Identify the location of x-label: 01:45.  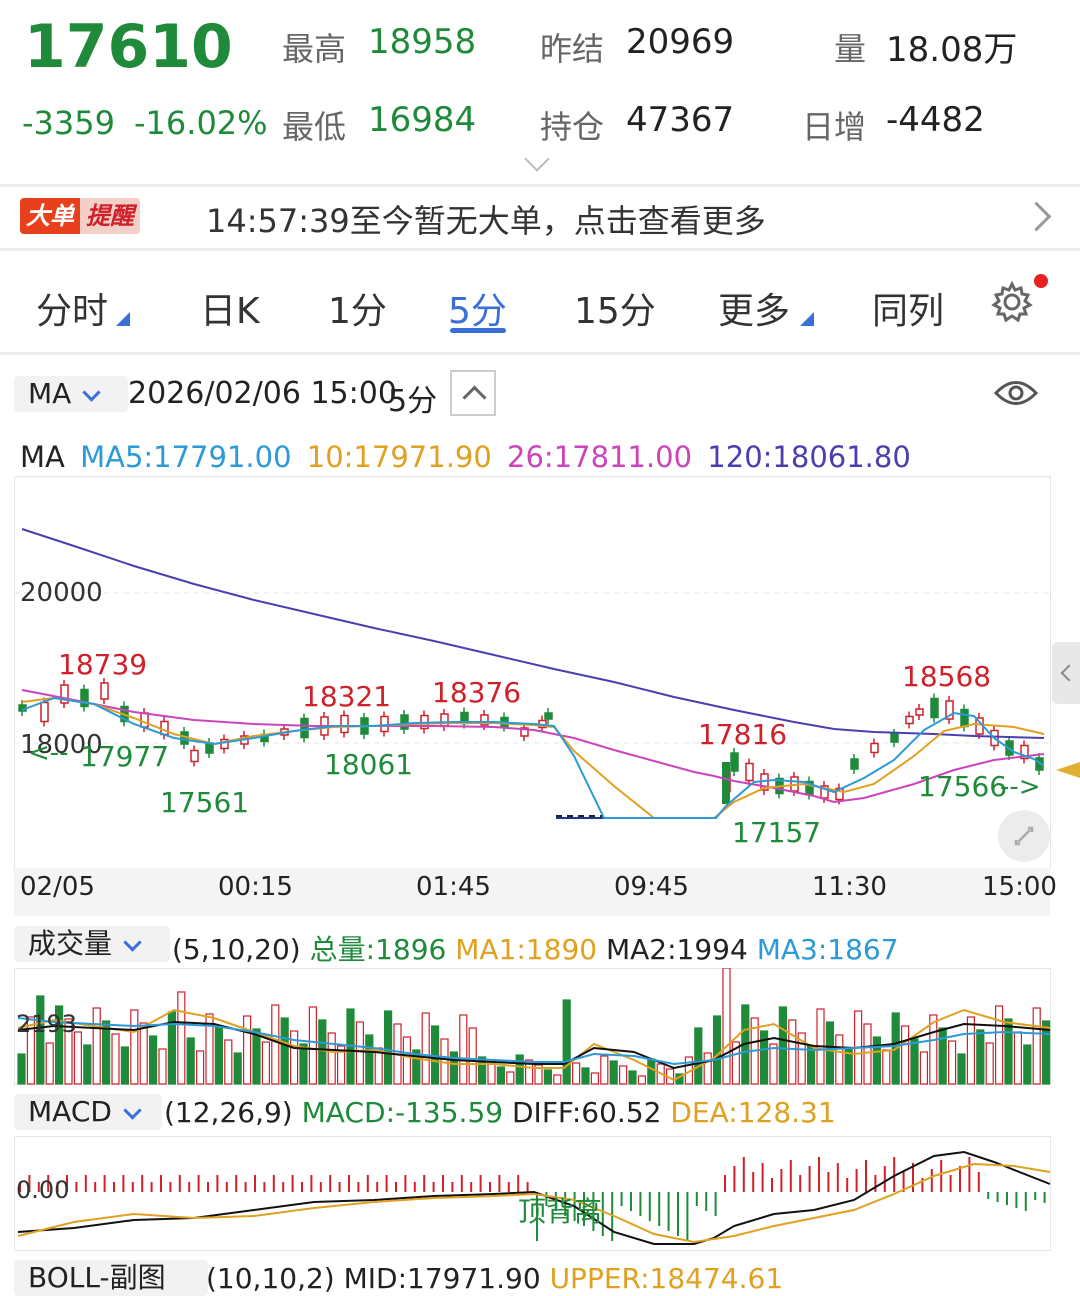
(453, 887).